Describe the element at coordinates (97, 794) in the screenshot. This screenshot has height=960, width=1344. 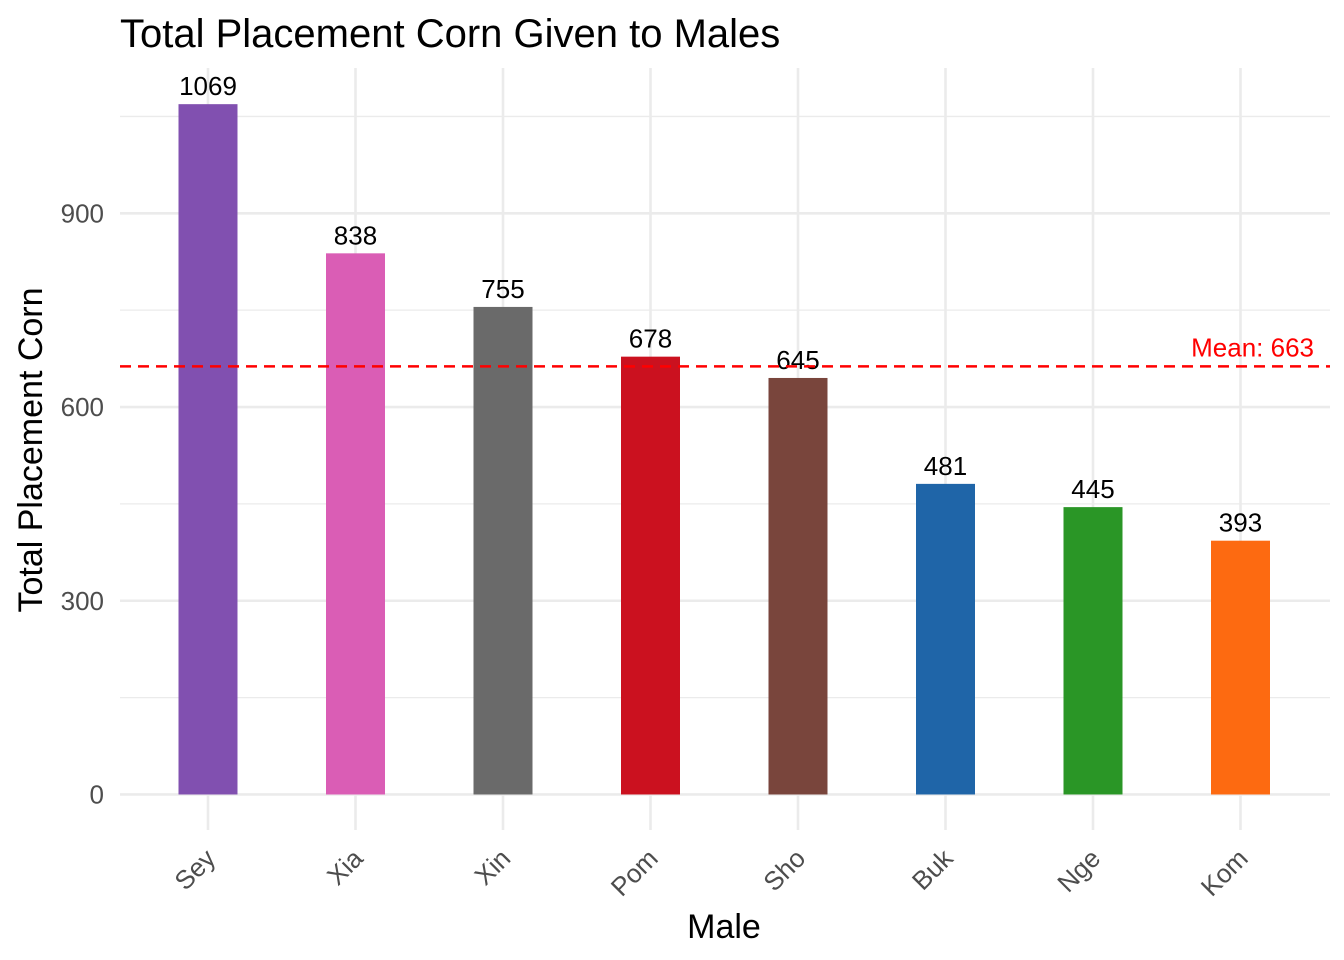
I see `y-tick-label: 0` at that location.